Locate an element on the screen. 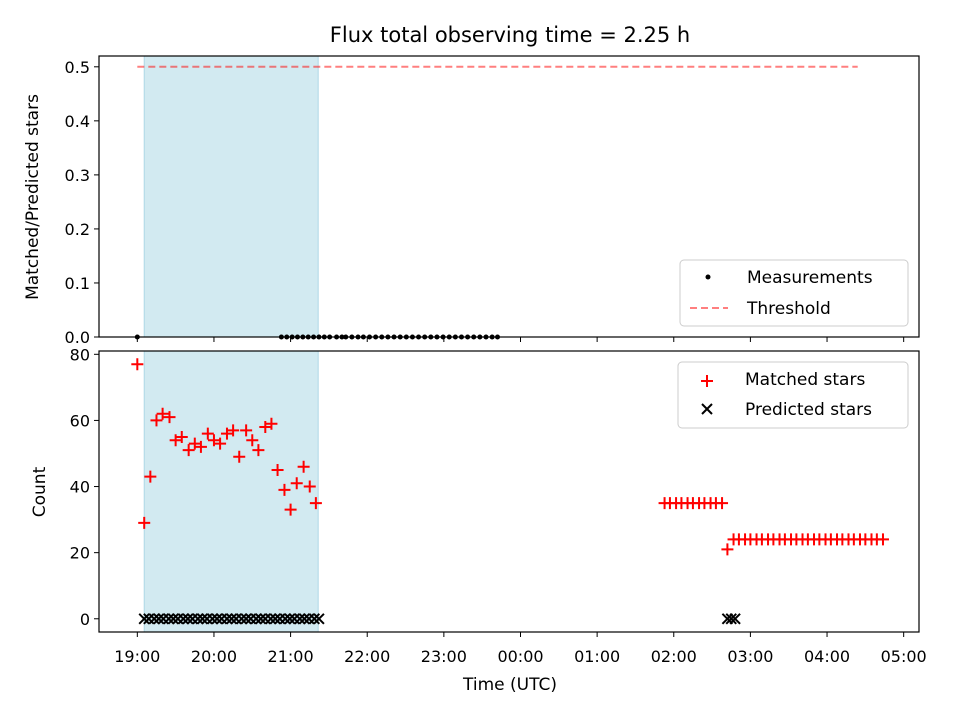 The image size is (960, 720). x-tick-label: 22:00 is located at coordinates (367, 656).